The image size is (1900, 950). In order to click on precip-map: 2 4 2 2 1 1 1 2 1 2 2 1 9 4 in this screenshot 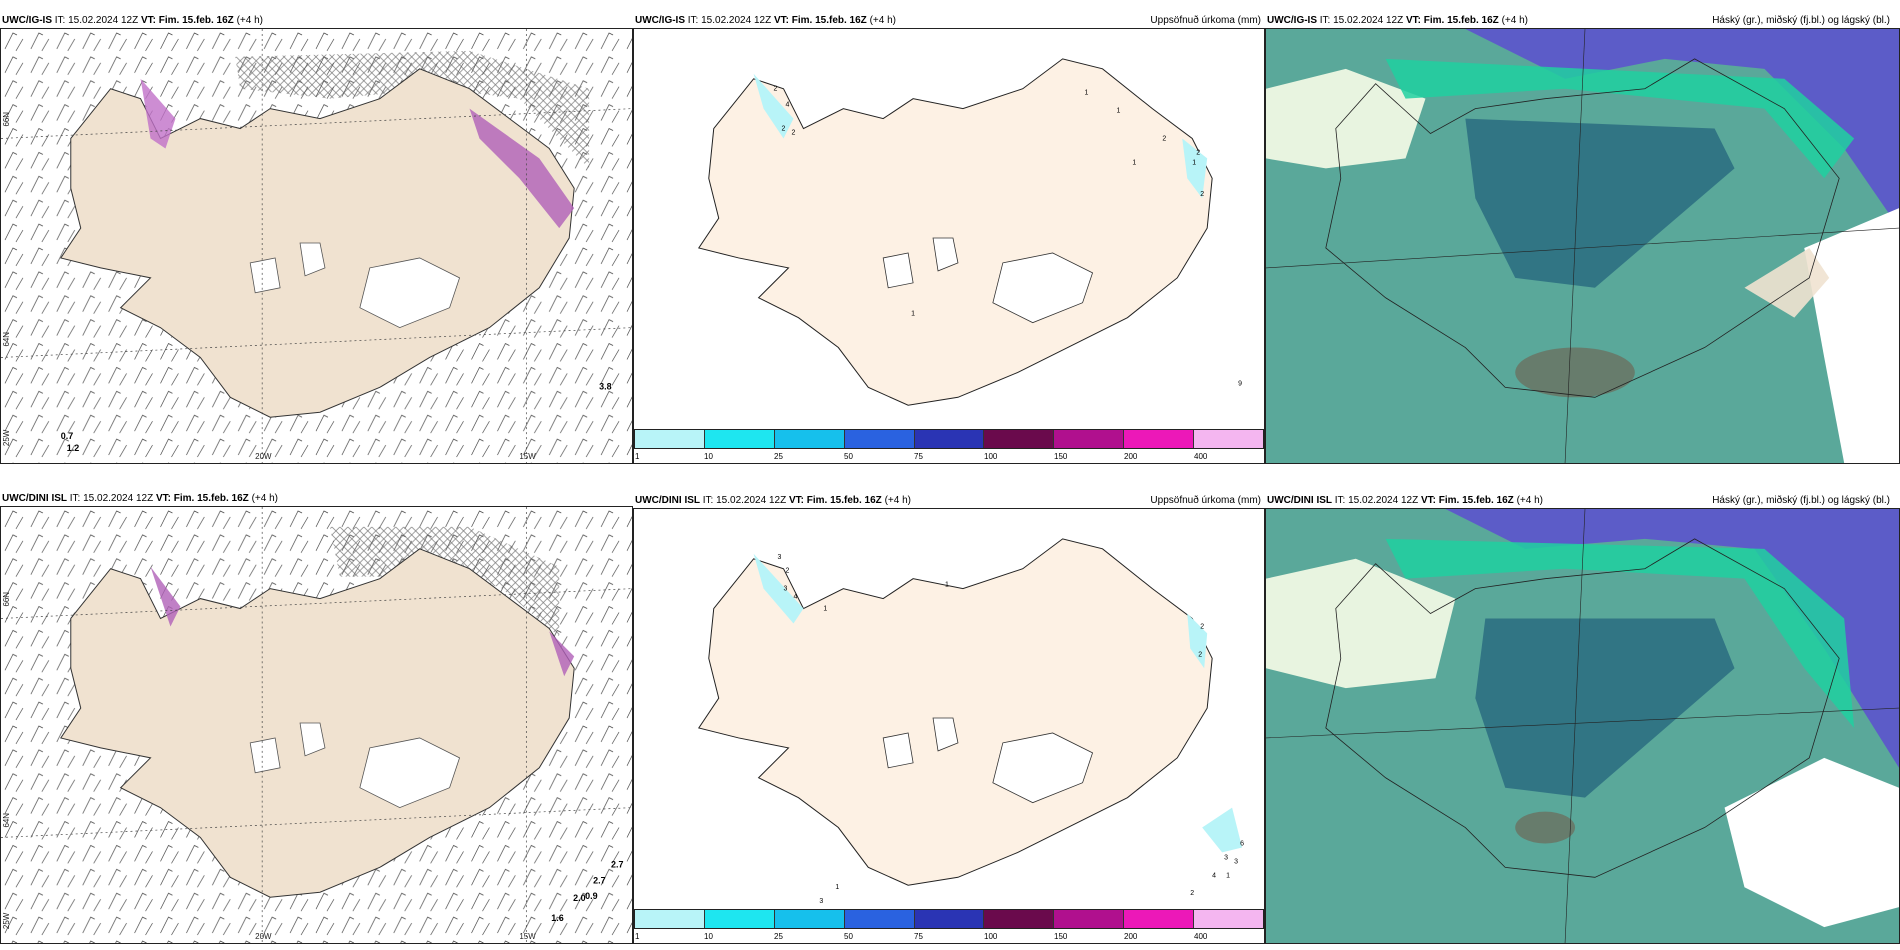, I will do `click(969, 248)`.